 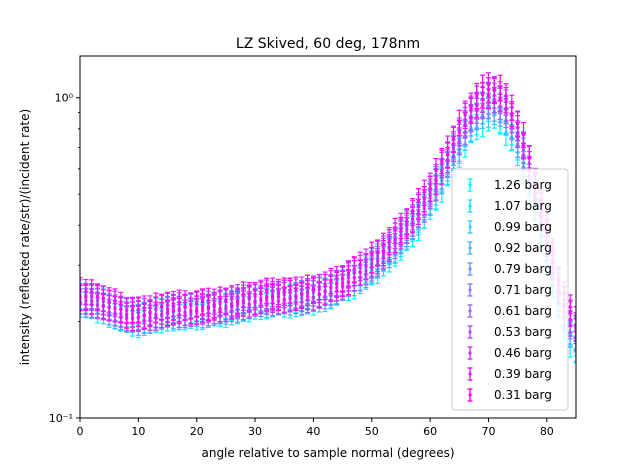 I want to click on x-axis: 0 10 20 30 40 50 60 70 80, so click(x=315, y=428).